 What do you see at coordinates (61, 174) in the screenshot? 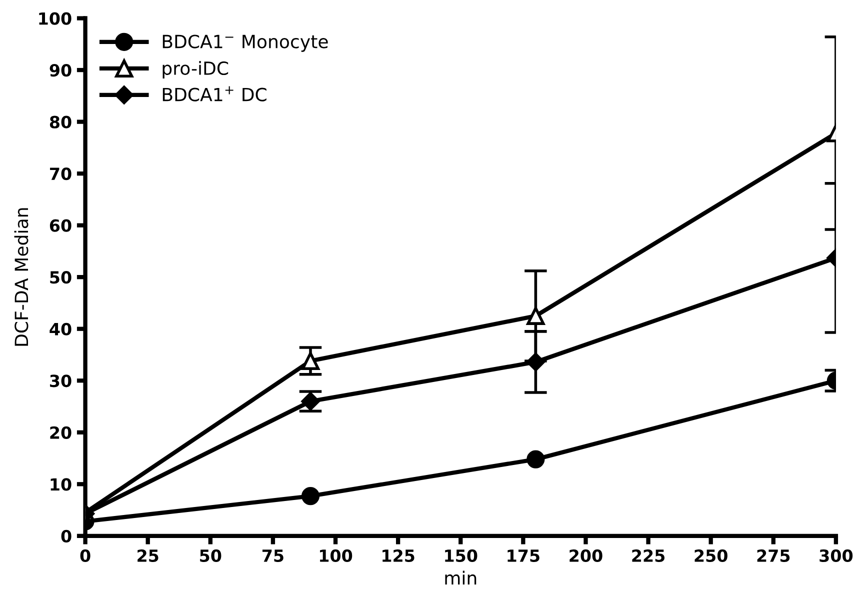
I see `y-tick-label: 70` at bounding box center [61, 174].